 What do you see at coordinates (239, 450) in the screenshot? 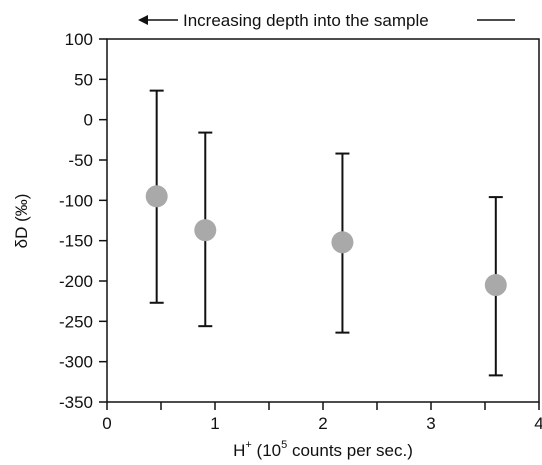
I see `x-axis-title-main: H` at bounding box center [239, 450].